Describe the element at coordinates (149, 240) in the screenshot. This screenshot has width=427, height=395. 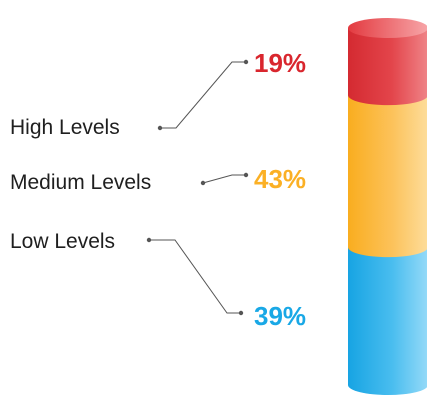
I see `leader-dot-low-levels` at that location.